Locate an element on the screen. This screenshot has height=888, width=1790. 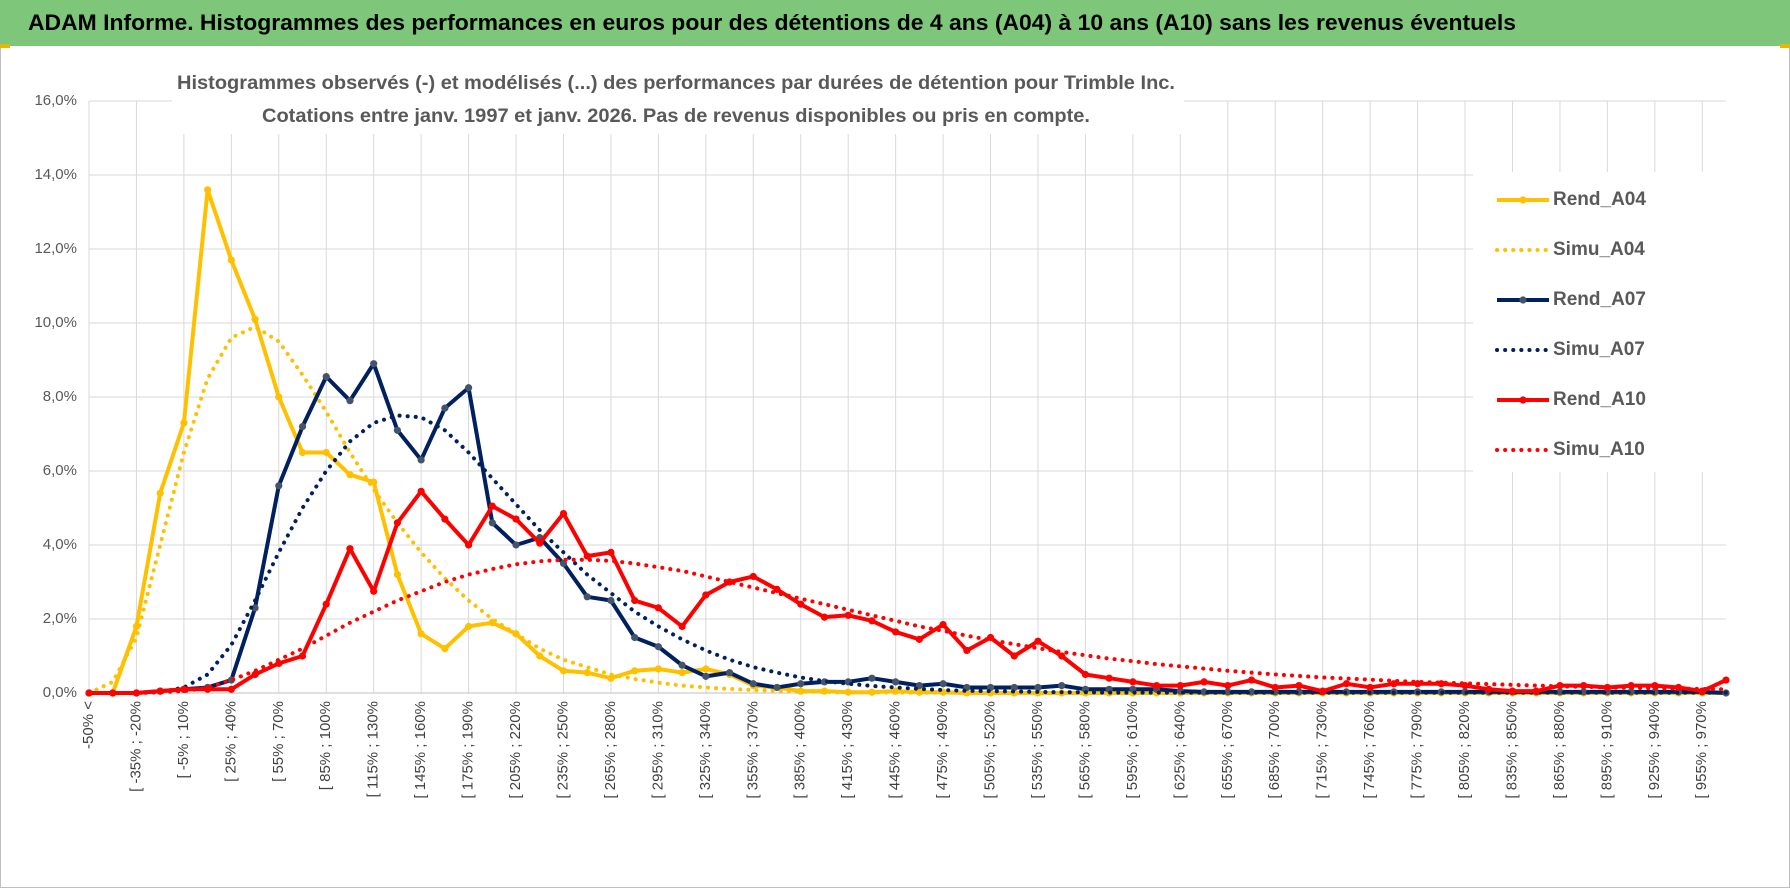
x-tick-label: [ 25% ; 40% is located at coordinates (230, 741).